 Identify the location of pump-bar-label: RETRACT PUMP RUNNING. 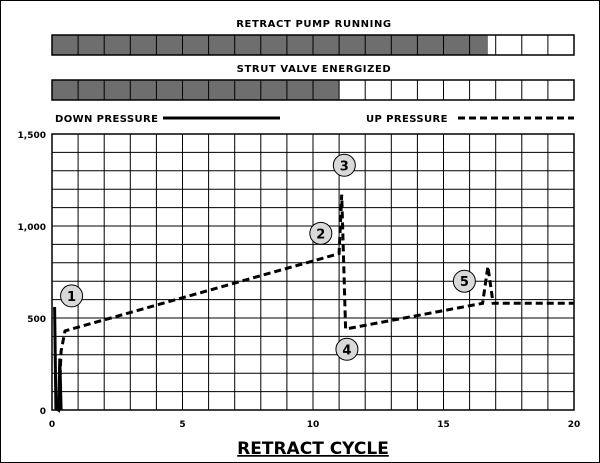
(314, 24).